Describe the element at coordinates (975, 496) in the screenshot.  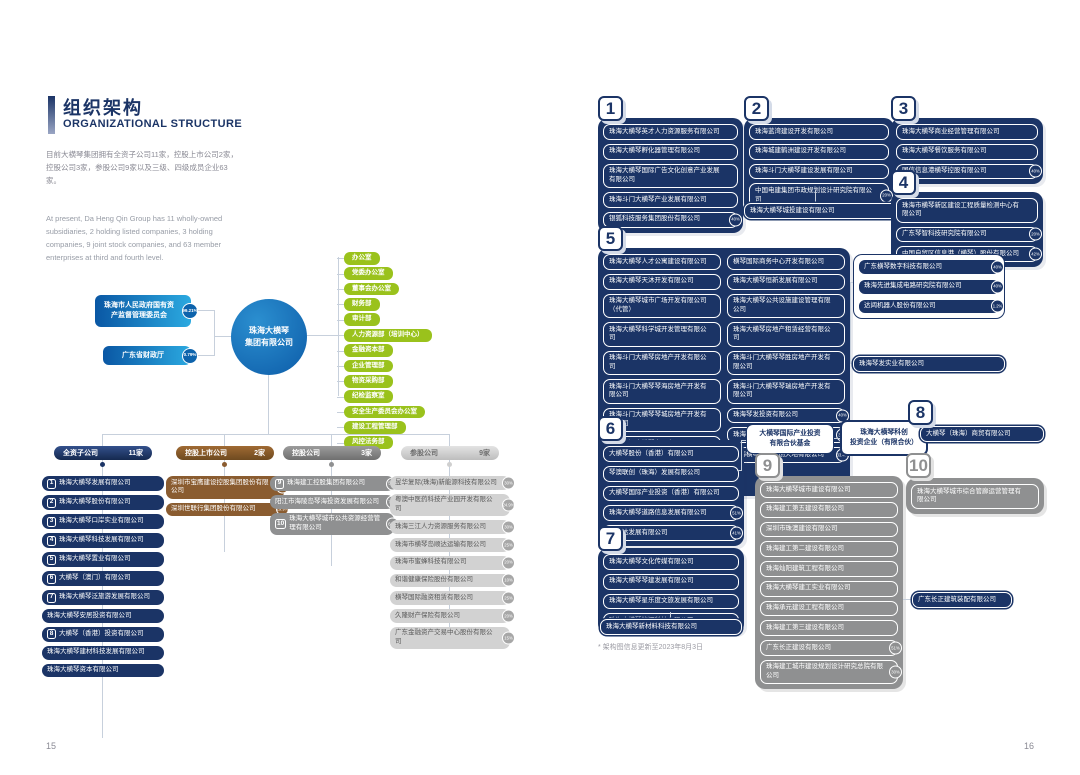
I see `group-10: 珠海大横琴城市综合管廊运营管理有限公司` at that location.